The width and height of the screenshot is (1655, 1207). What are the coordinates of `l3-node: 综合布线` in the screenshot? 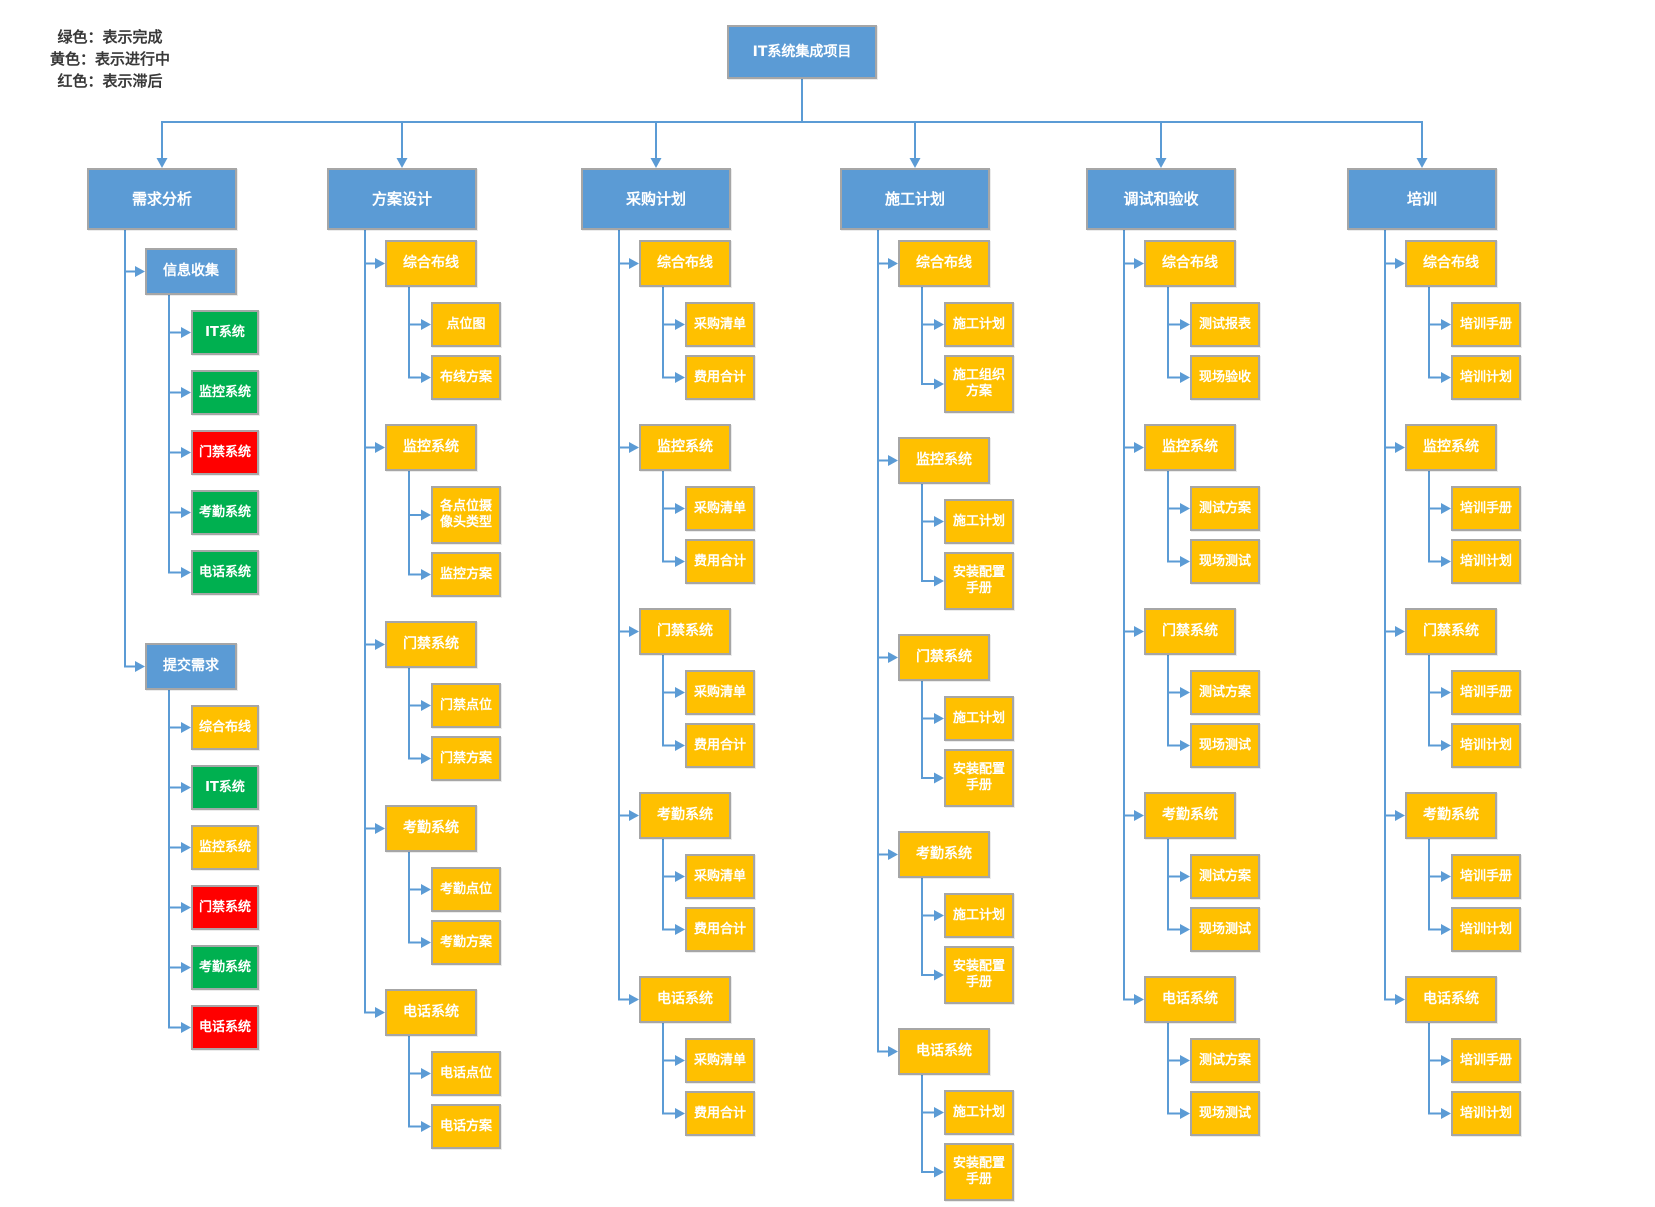 It's located at (225, 727).